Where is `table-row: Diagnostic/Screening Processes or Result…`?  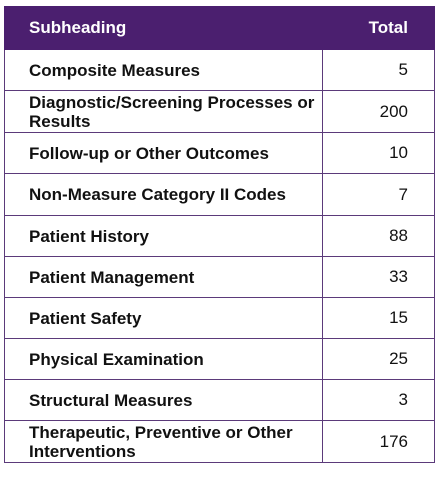 table-row: Diagnostic/Screening Processes or Result… is located at coordinates (219, 111).